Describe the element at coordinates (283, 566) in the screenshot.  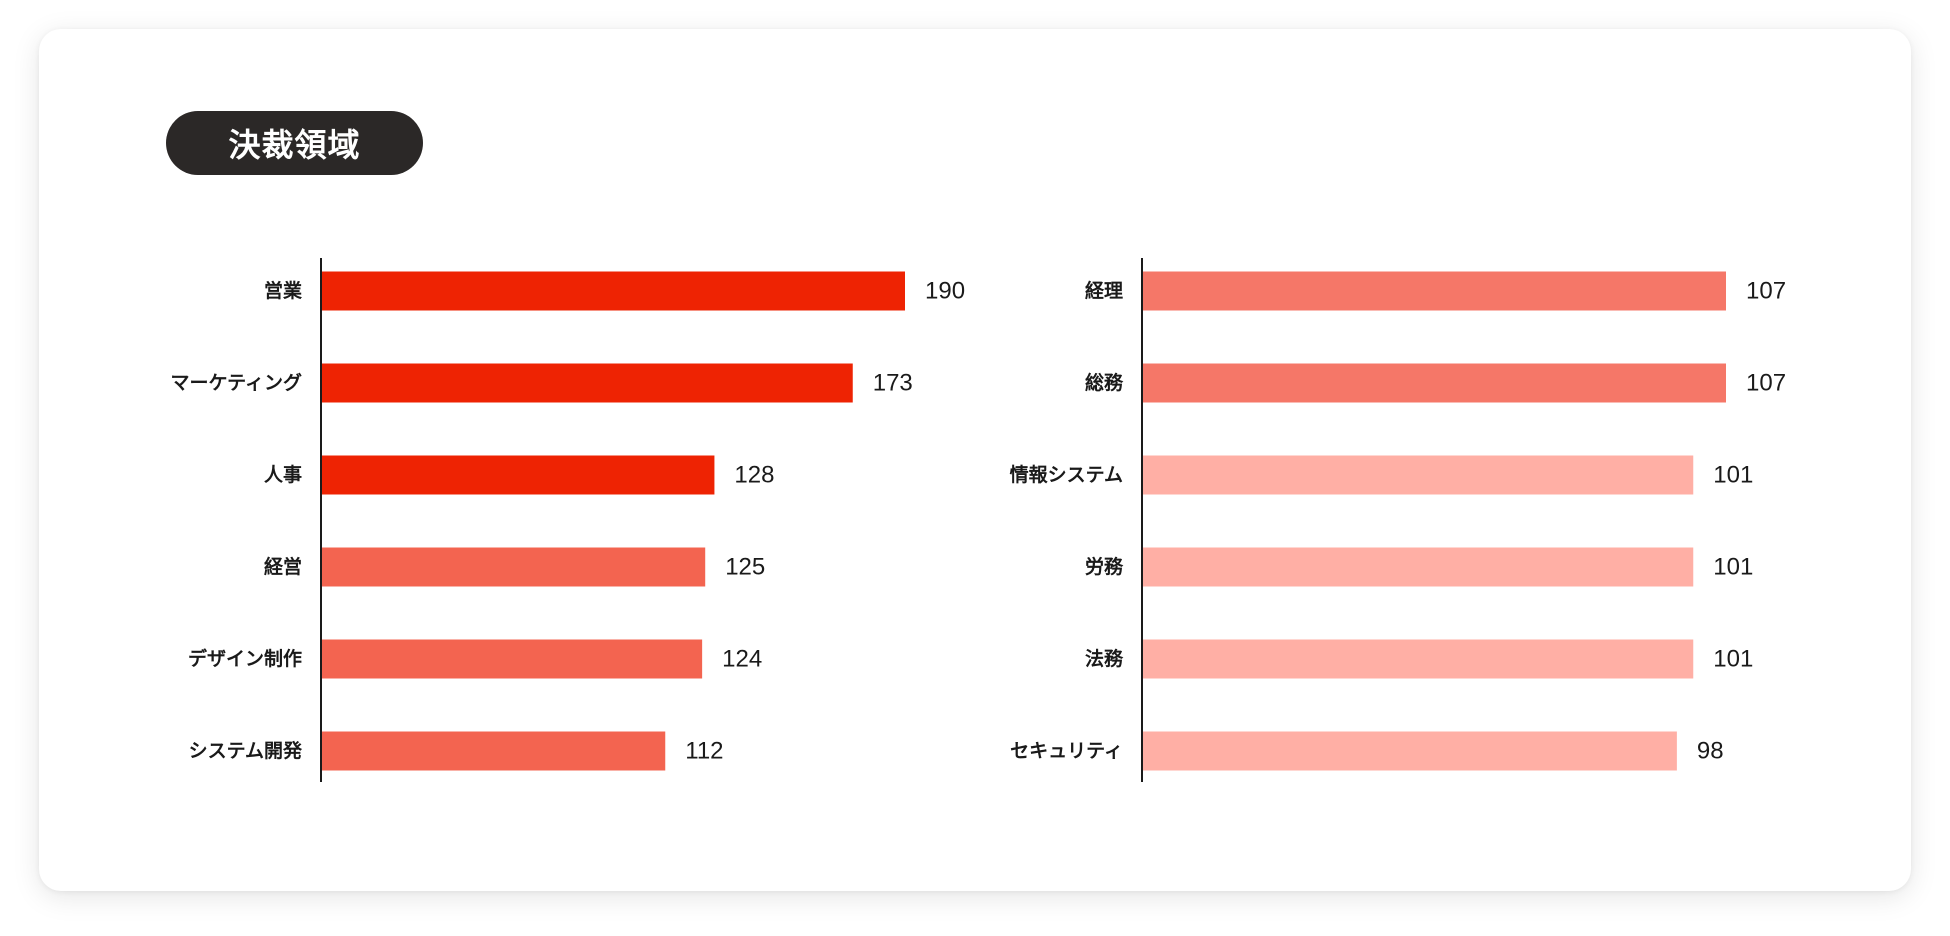
I see `category-label: 経営` at that location.